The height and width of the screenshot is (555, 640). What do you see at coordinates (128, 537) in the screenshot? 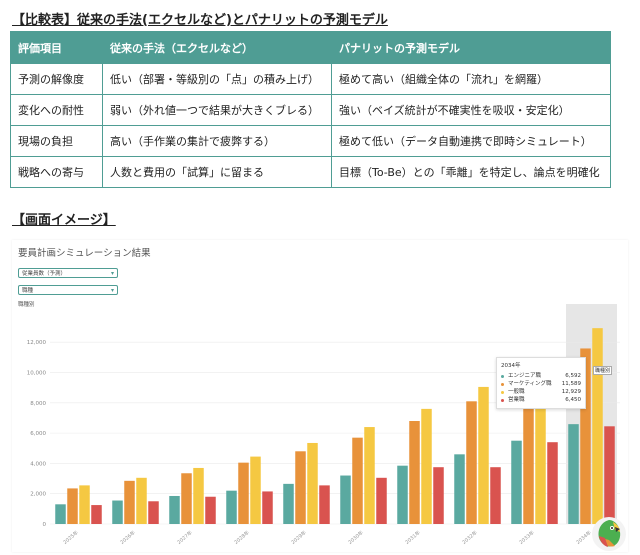
I see `x-tick-label: 2026年` at bounding box center [128, 537].